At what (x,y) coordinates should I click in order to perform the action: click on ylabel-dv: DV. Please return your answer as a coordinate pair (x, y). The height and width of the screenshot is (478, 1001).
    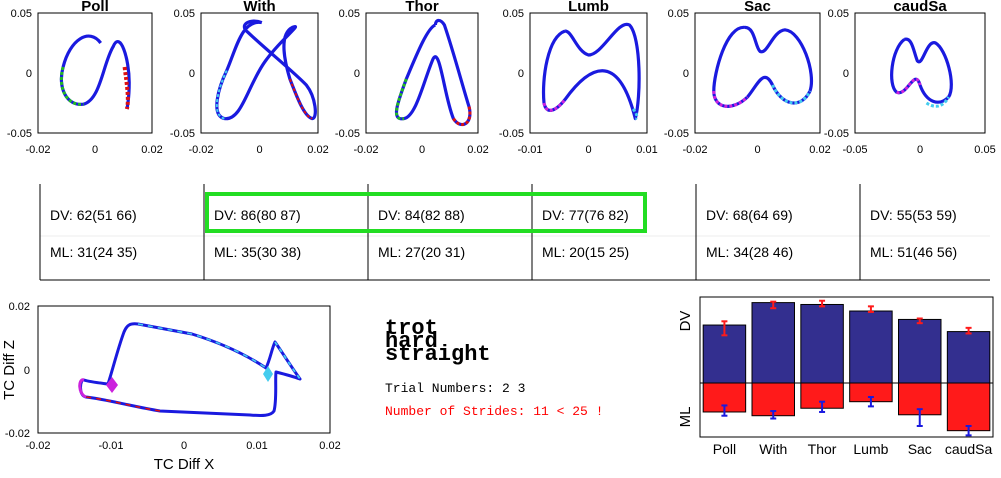
    Looking at the image, I should click on (685, 321).